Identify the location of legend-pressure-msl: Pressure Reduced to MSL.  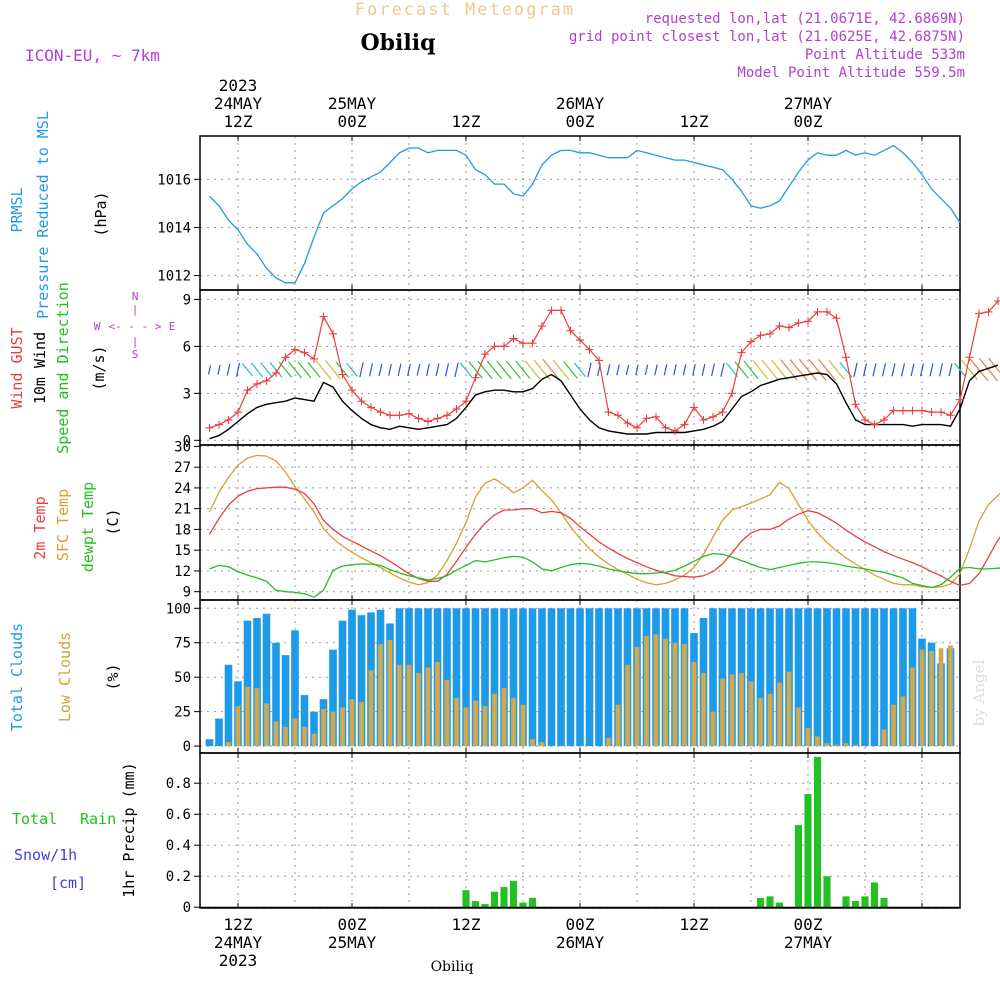
(43, 215).